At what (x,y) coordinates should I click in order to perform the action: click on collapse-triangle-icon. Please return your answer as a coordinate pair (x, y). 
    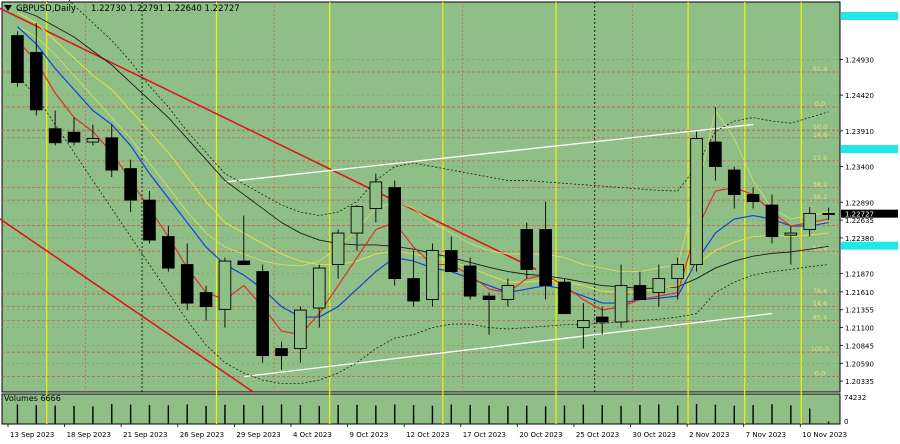
    Looking at the image, I should click on (8, 8).